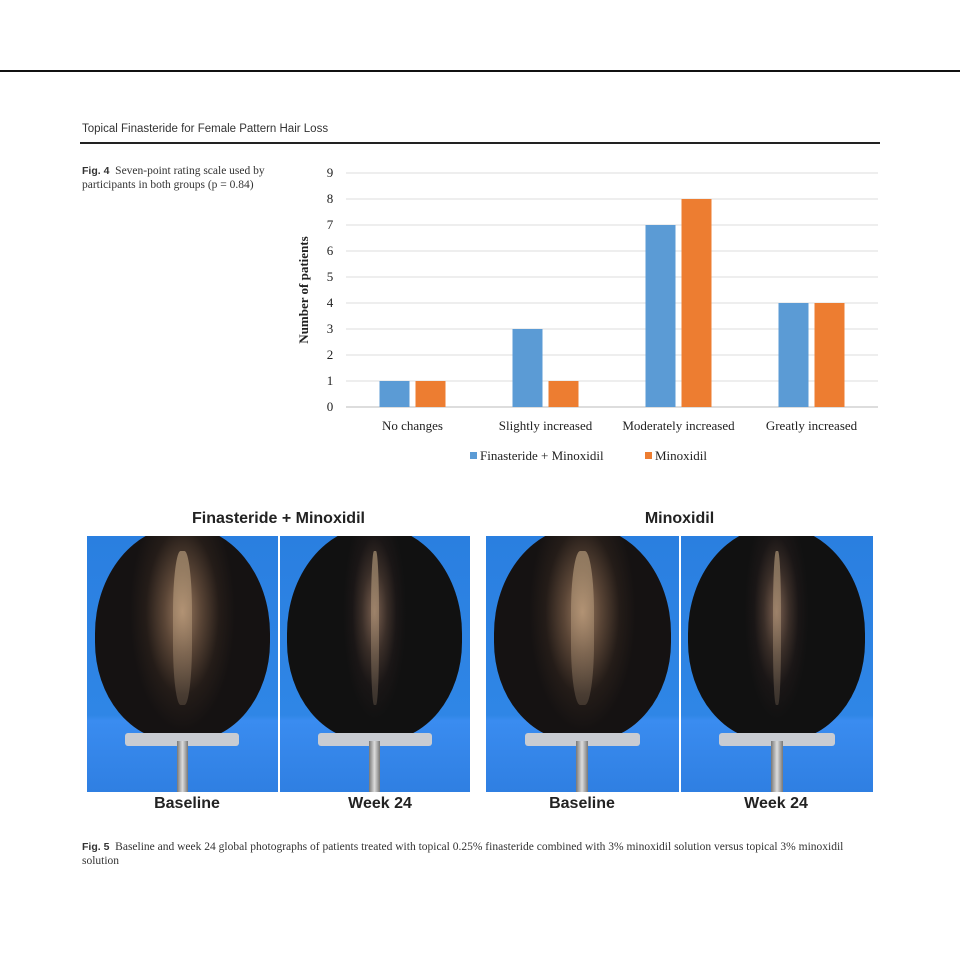  What do you see at coordinates (182, 664) in the screenshot?
I see `photo-combo-baseline` at bounding box center [182, 664].